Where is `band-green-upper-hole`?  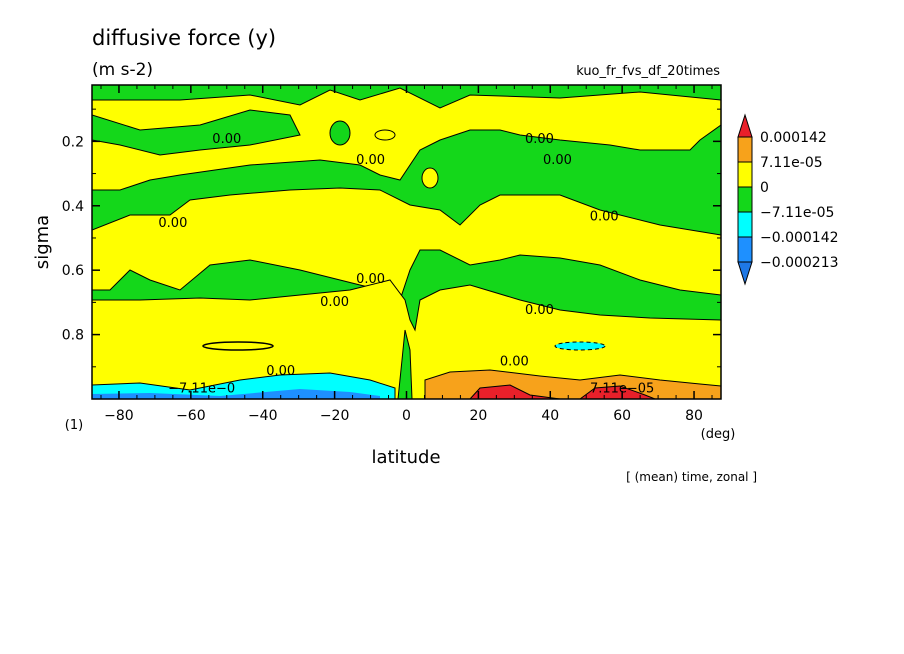
band-green-upper-hole is located at coordinates (196, 132).